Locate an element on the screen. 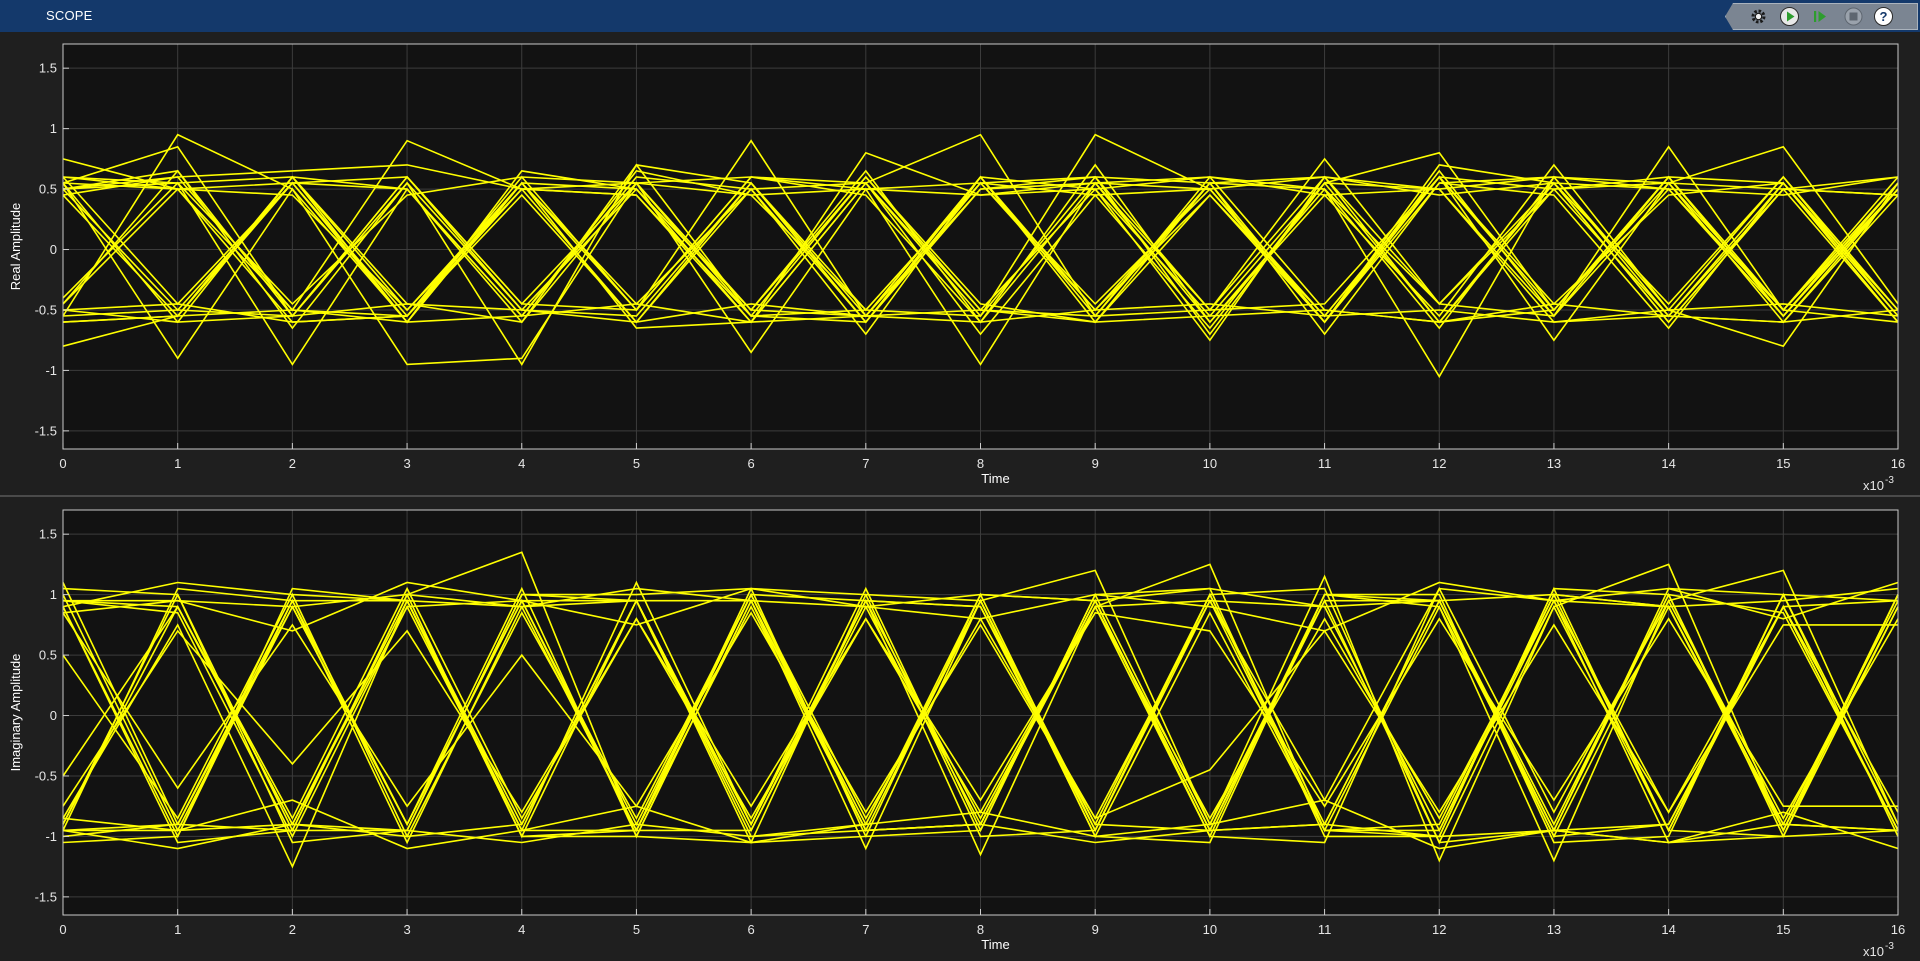  panel-divider is located at coordinates (960, 496).